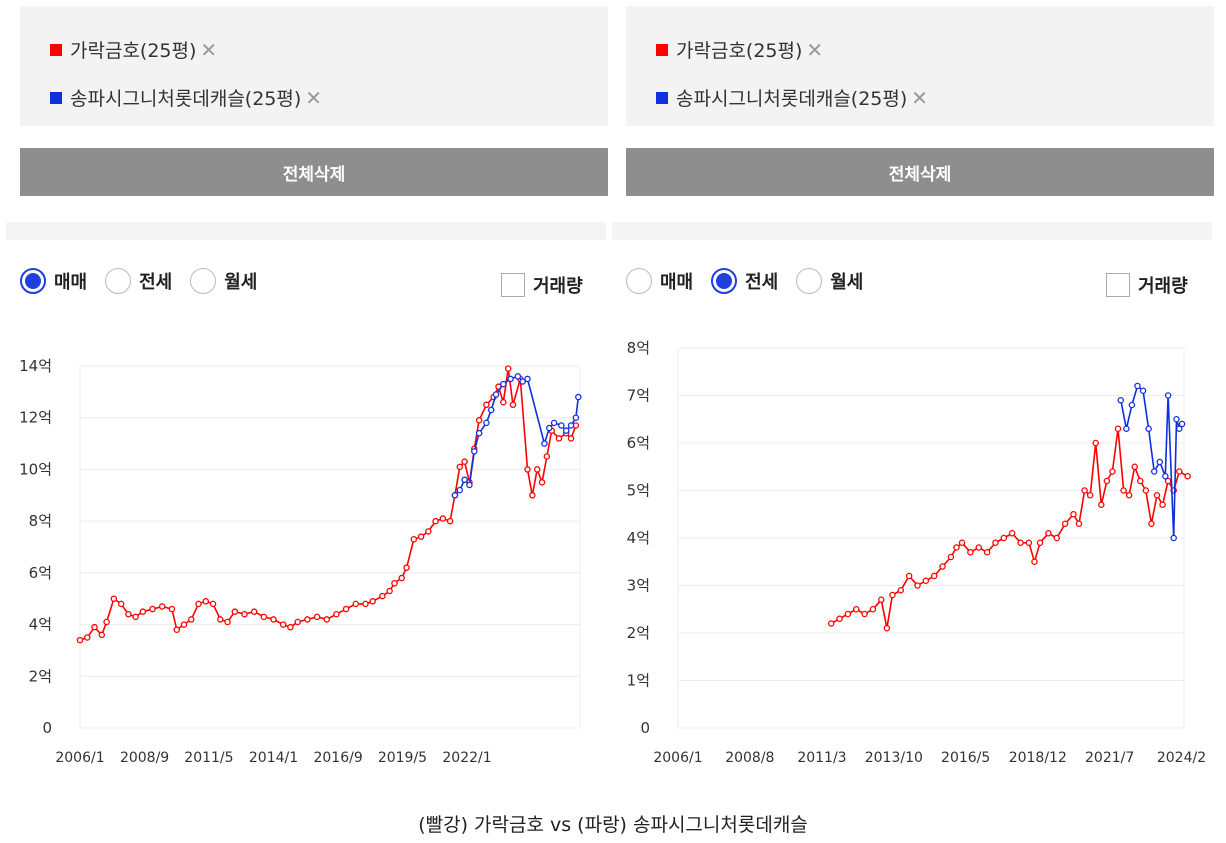 The image size is (1226, 843). Describe the element at coordinates (40, 625) in the screenshot. I see `y-tick-label: 4억` at that location.